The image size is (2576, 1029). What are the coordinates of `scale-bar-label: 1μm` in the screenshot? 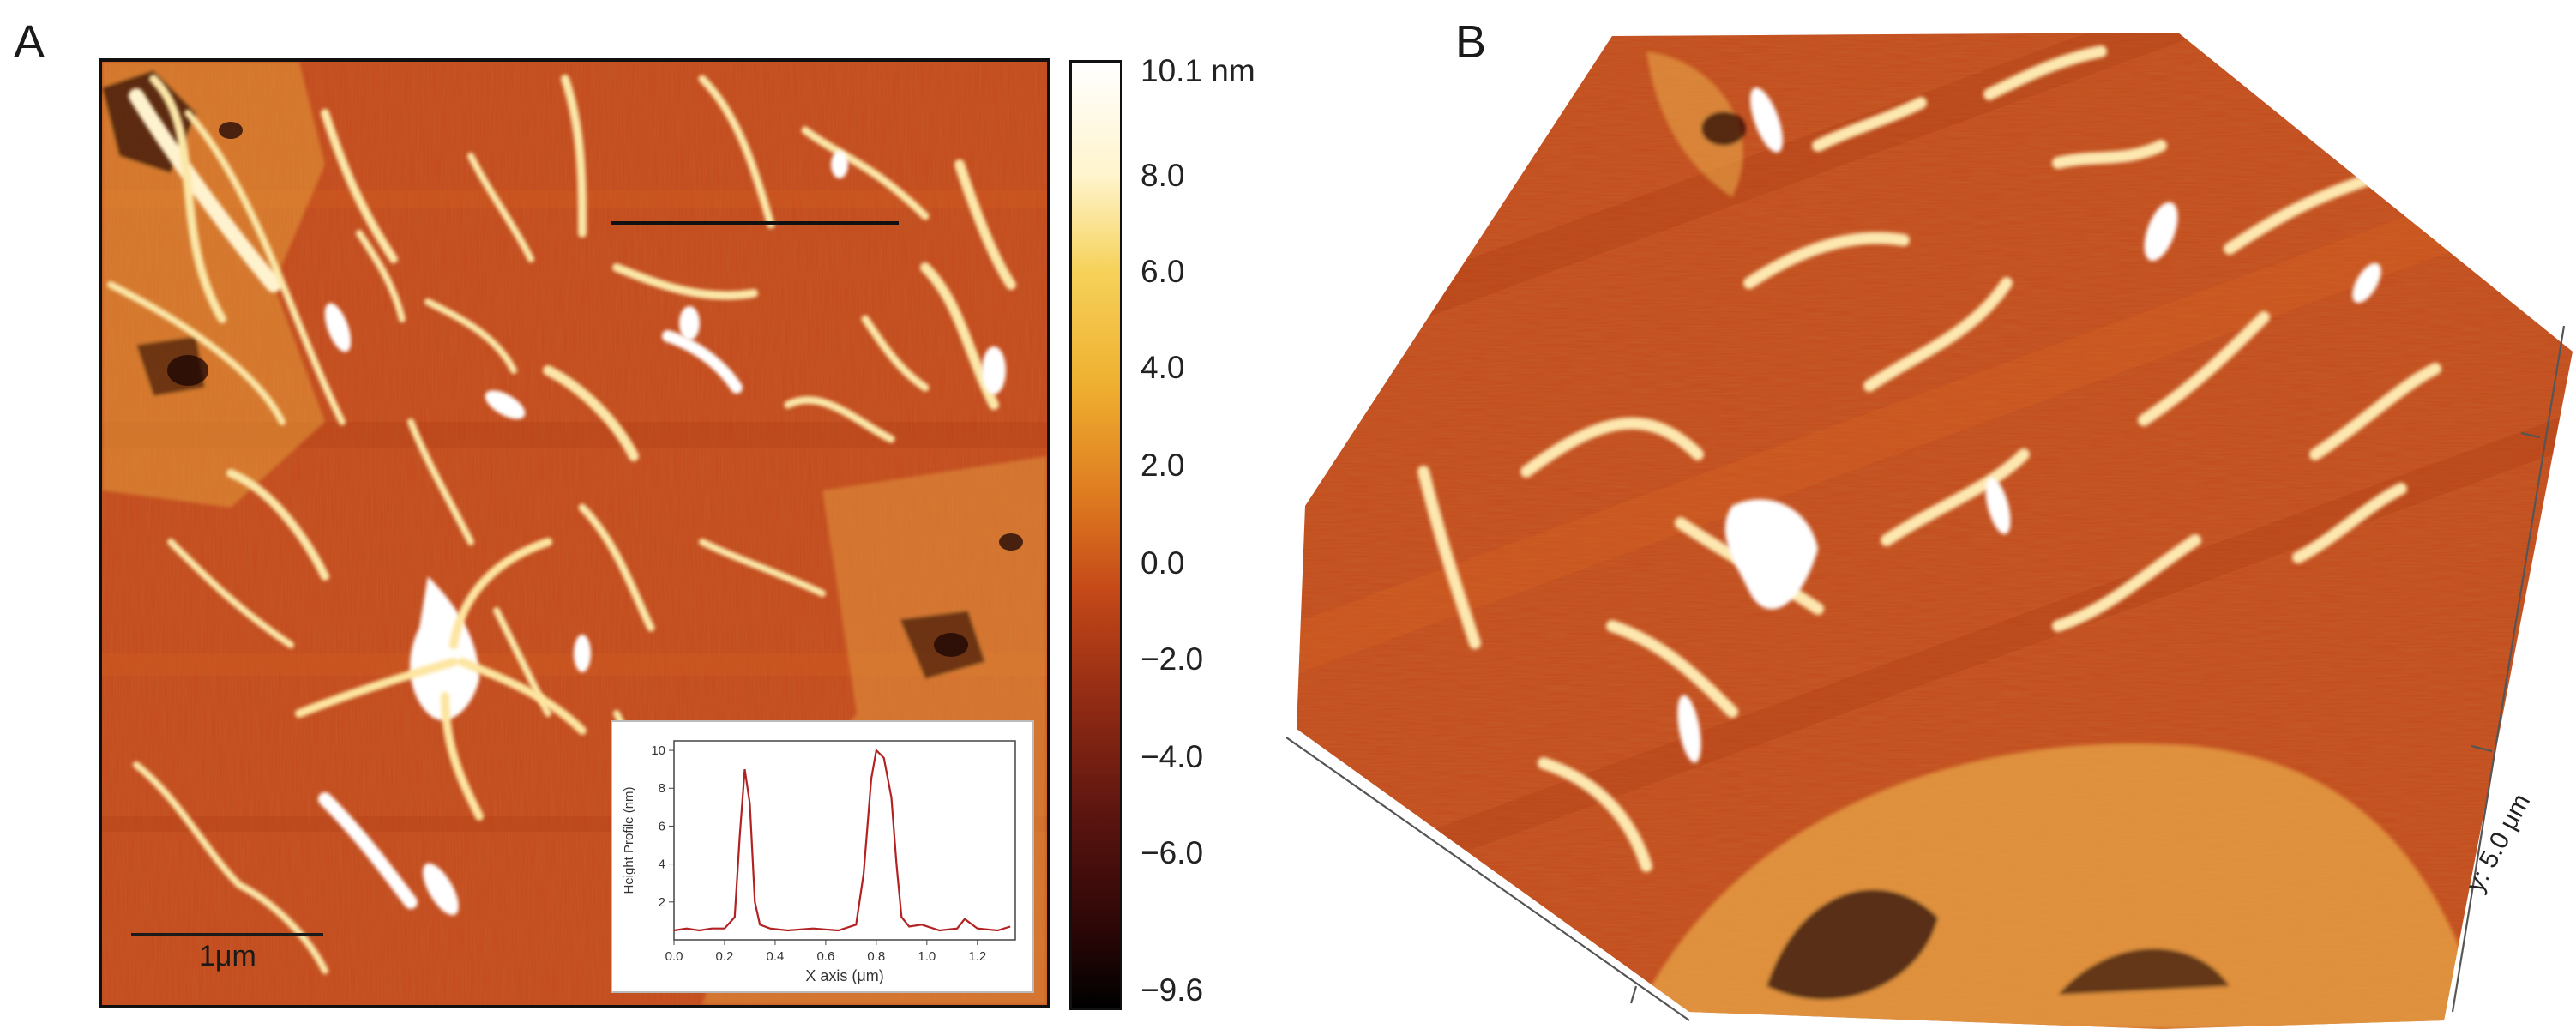 It's located at (227, 956).